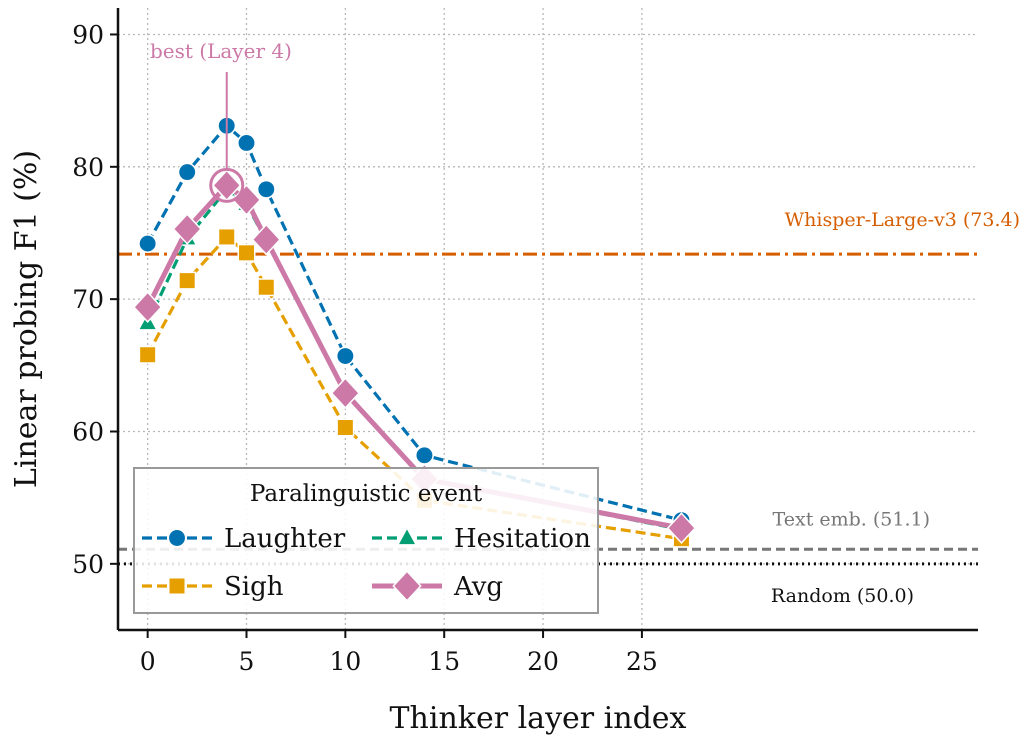 The height and width of the screenshot is (744, 1028). Describe the element at coordinates (88, 299) in the screenshot. I see `y-tick-label: 70` at that location.